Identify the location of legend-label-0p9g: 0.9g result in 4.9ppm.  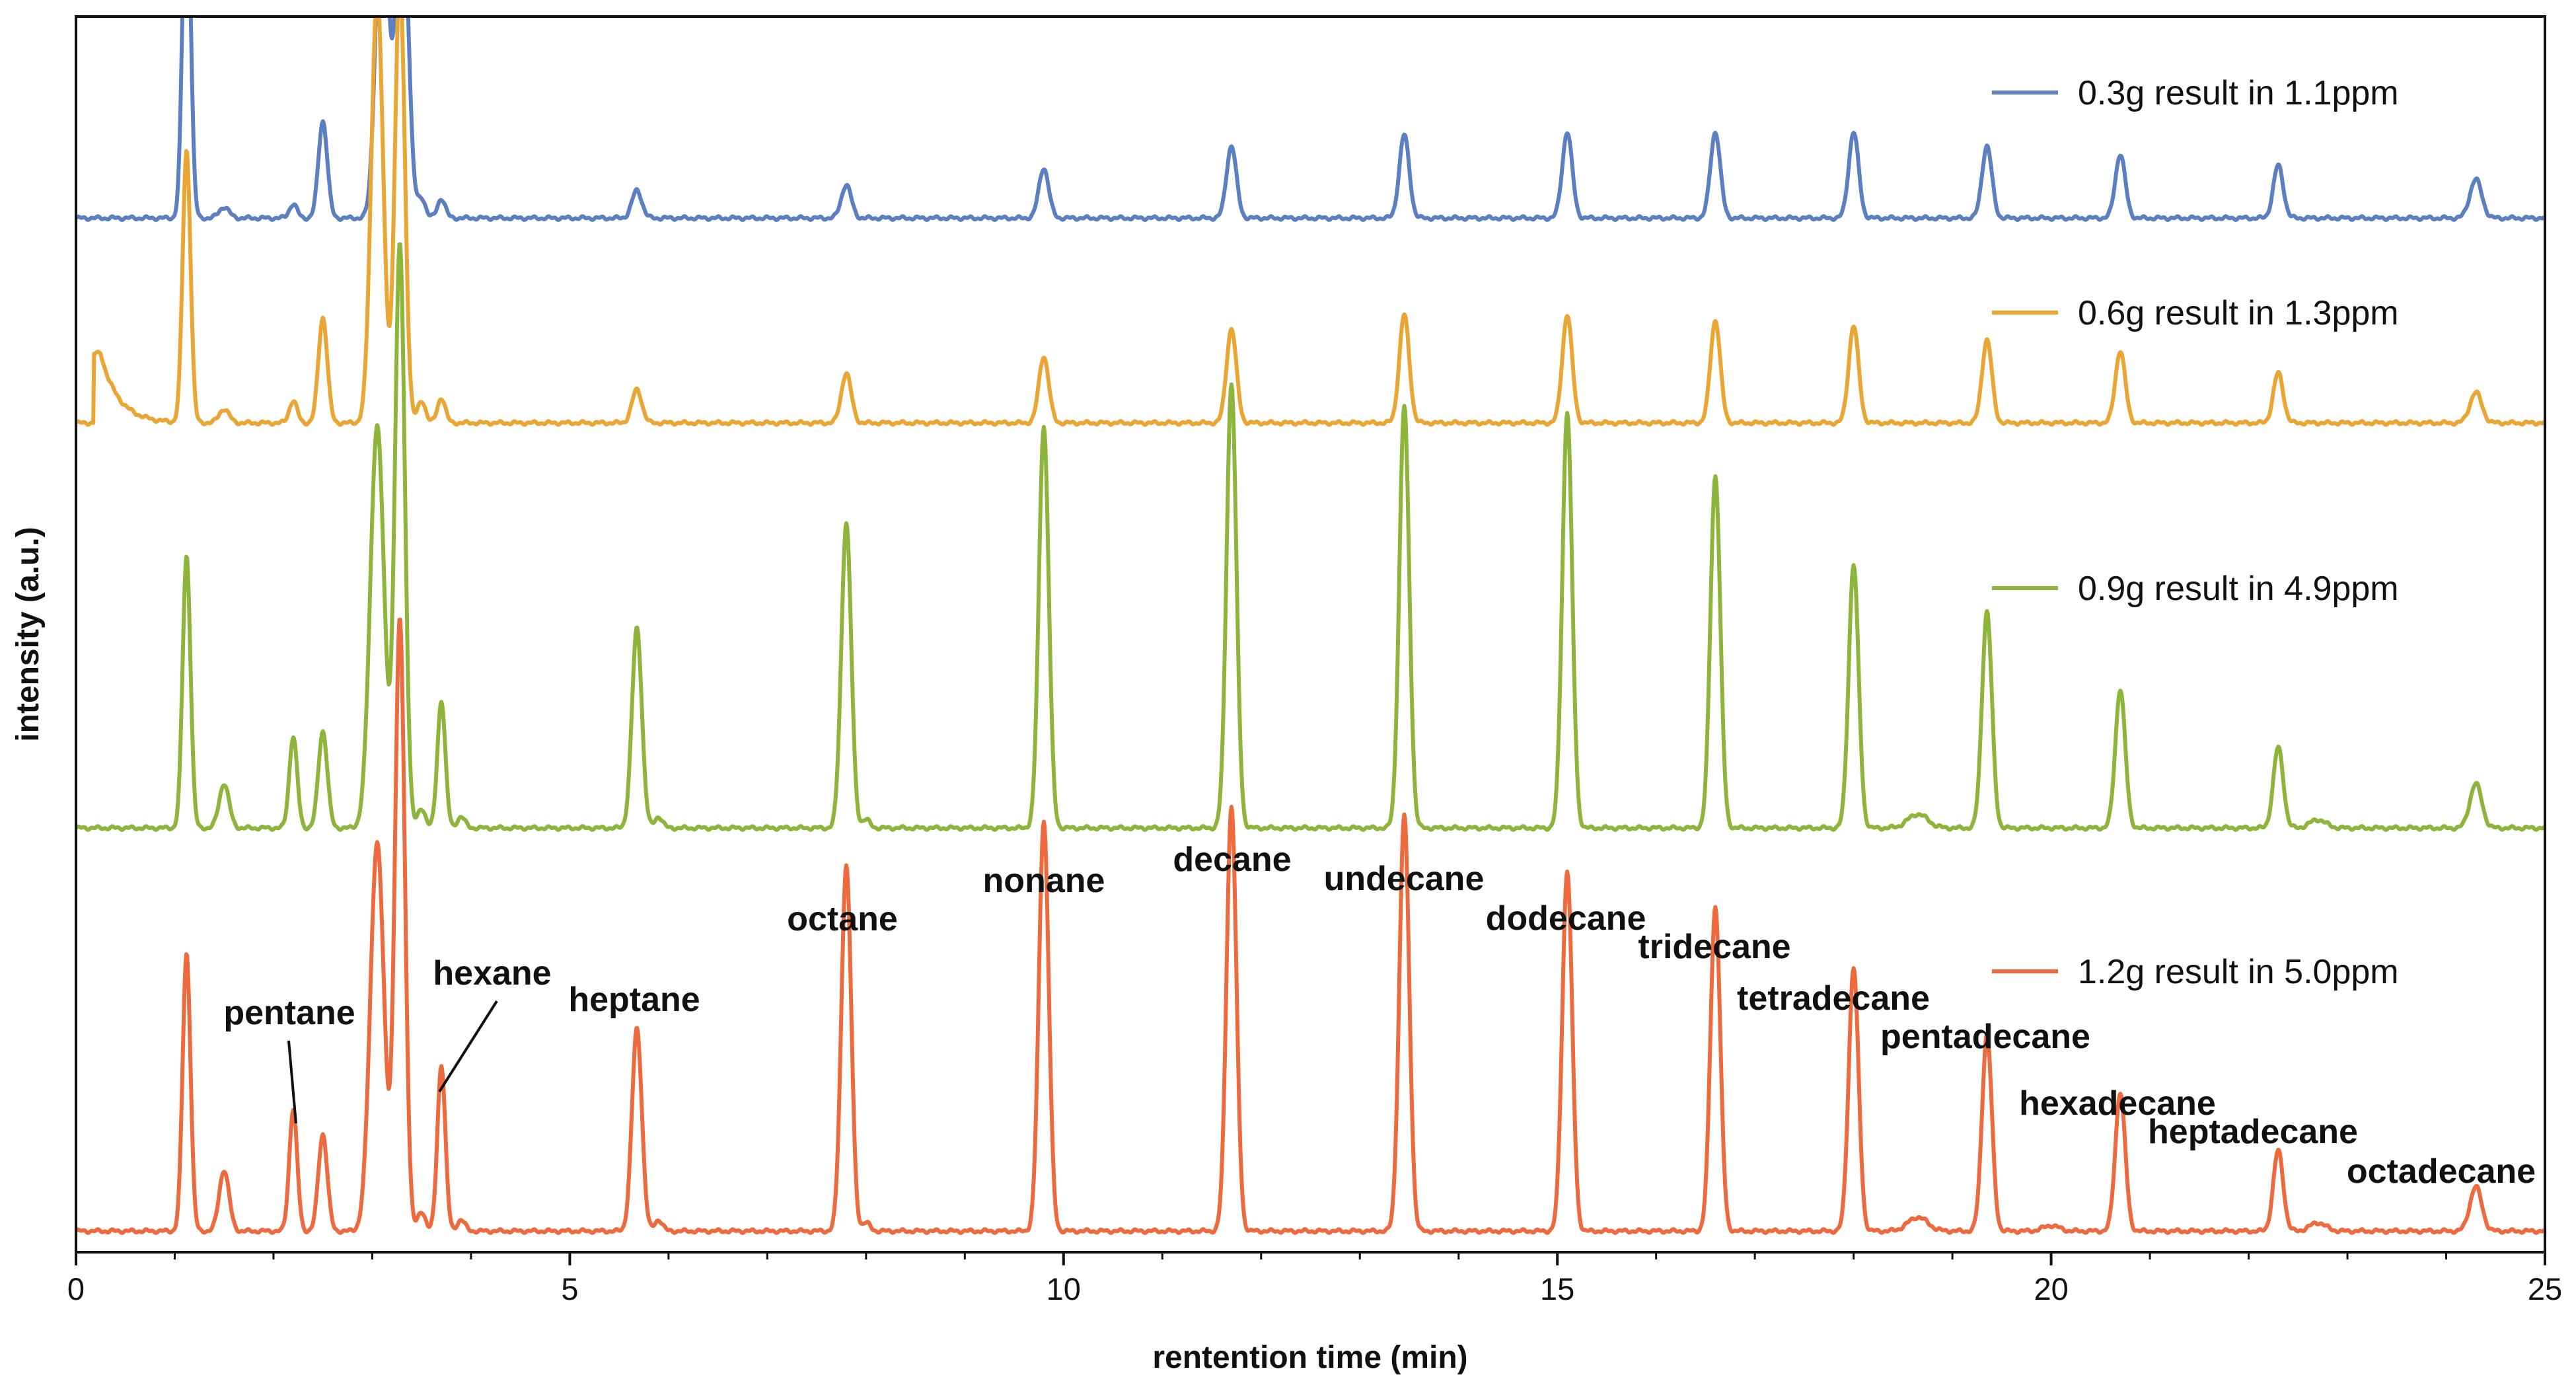
(2238, 589).